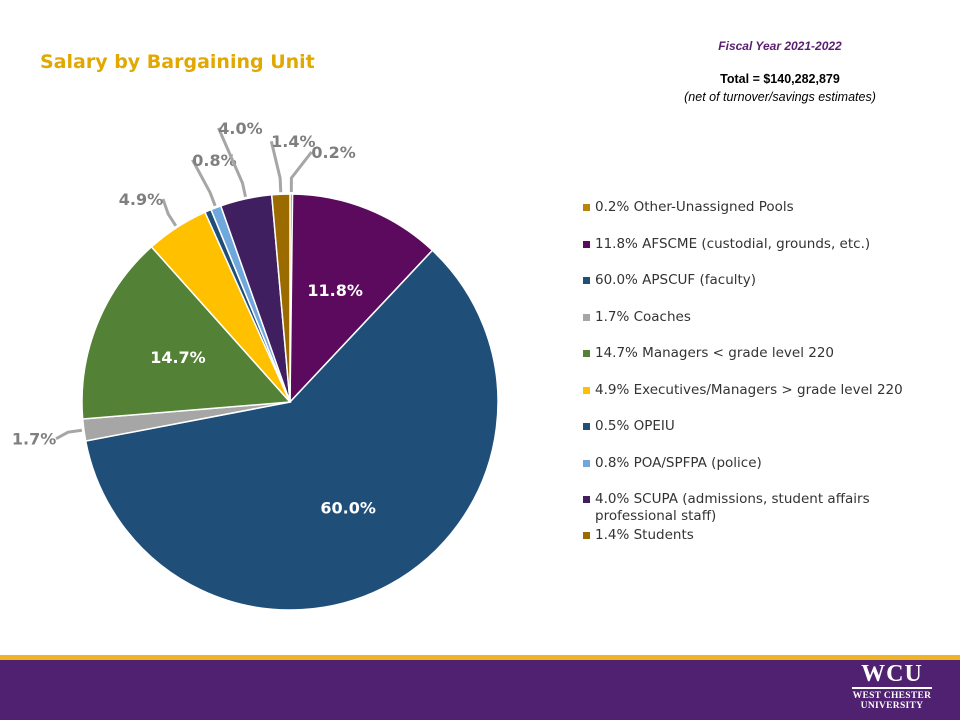  I want to click on footer-accent-bar, so click(480, 657).